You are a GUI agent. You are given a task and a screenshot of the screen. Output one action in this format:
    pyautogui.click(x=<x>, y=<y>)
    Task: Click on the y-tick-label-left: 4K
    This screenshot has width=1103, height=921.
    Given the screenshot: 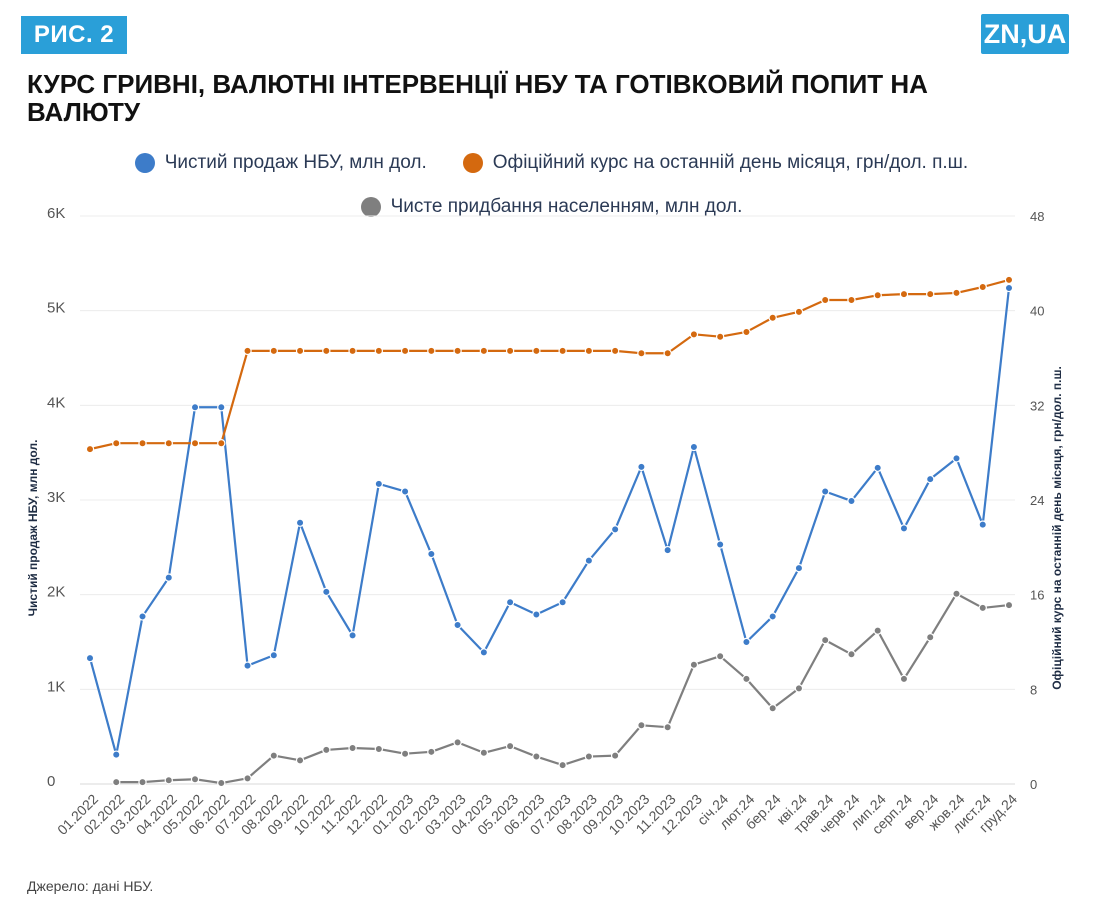 What is the action you would take?
    pyautogui.click(x=56, y=402)
    